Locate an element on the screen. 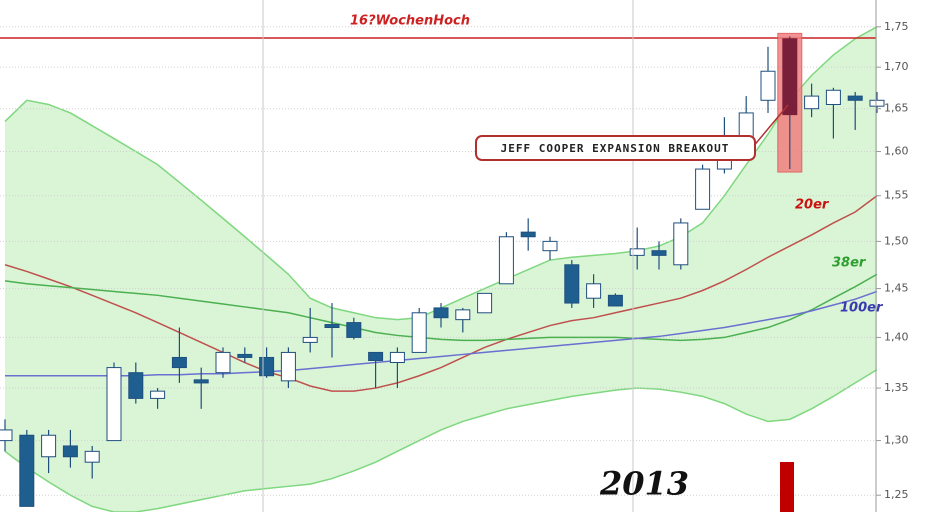 The height and width of the screenshot is (512, 933). y-tick-label: 1,35 is located at coordinates (896, 387).